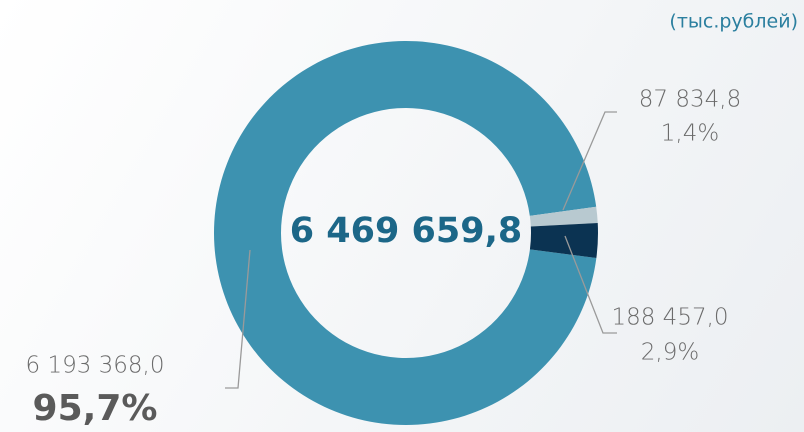 The image size is (804, 432). Describe the element at coordinates (733, 22) in the screenshot. I see `unit-note: (тыс.рублей)` at that location.